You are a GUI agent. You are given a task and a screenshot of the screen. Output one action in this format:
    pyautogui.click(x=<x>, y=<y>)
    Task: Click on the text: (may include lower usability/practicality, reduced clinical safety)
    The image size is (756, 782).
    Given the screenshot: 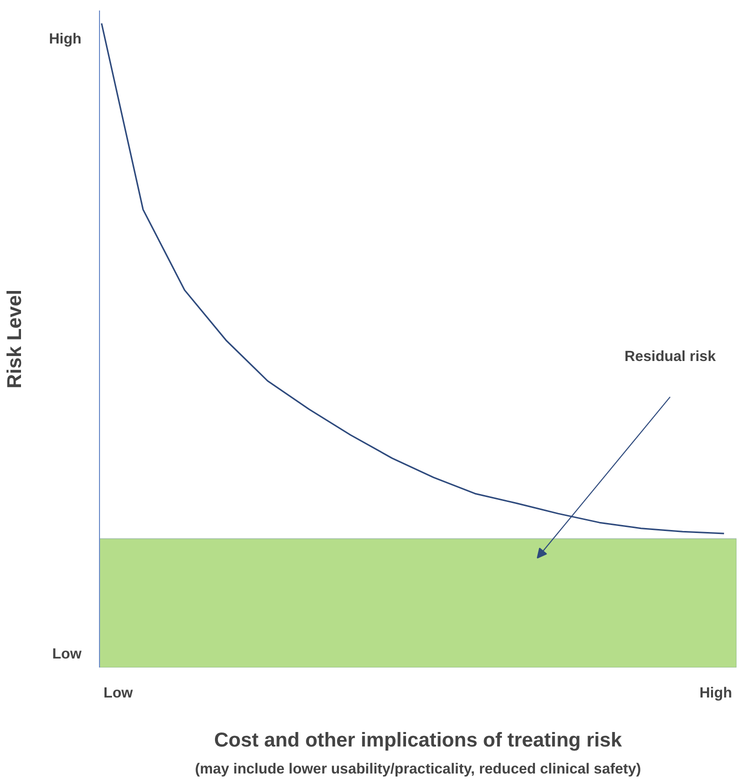 What is the action you would take?
    pyautogui.click(x=418, y=770)
    